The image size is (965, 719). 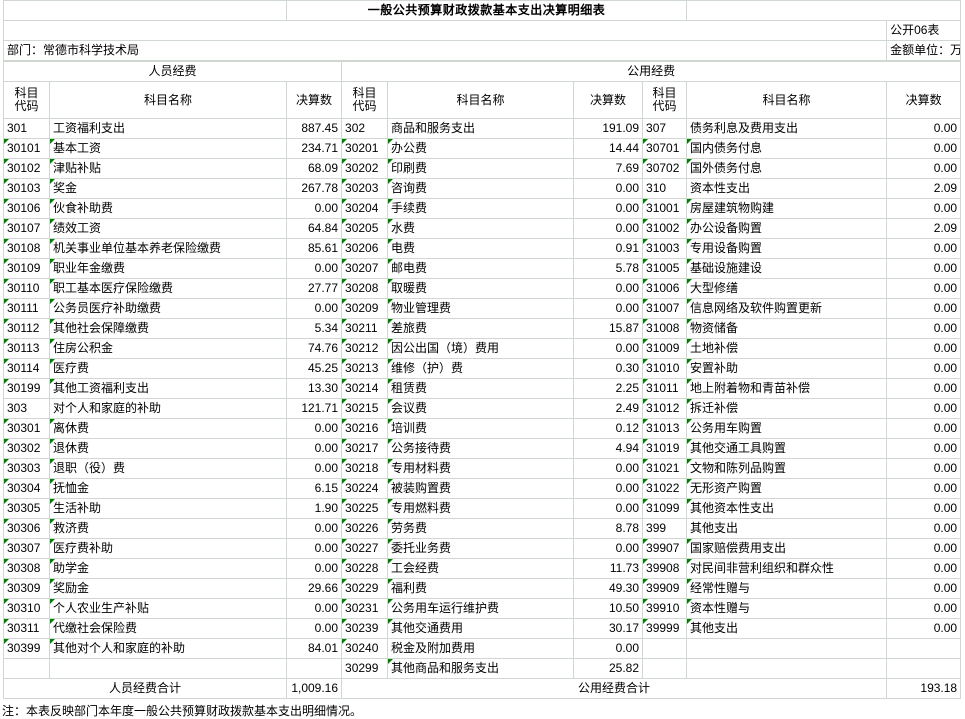 I want to click on cell-amount: 8.78, so click(x=608, y=528).